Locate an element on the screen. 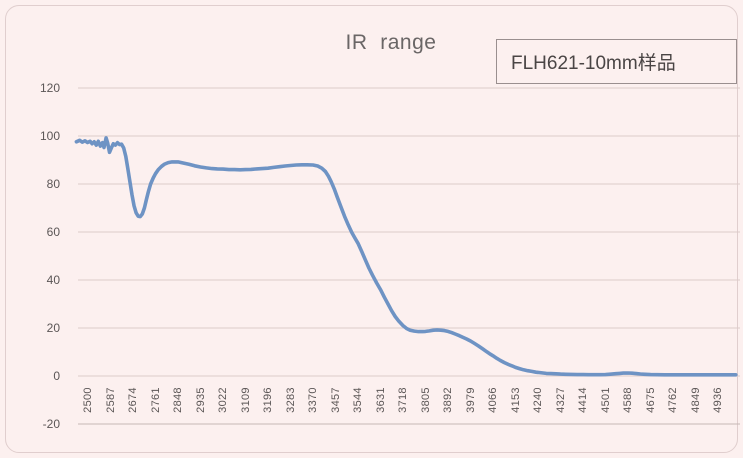 This screenshot has width=743, height=458. x-tick-label-2761: 2761 is located at coordinates (155, 400).